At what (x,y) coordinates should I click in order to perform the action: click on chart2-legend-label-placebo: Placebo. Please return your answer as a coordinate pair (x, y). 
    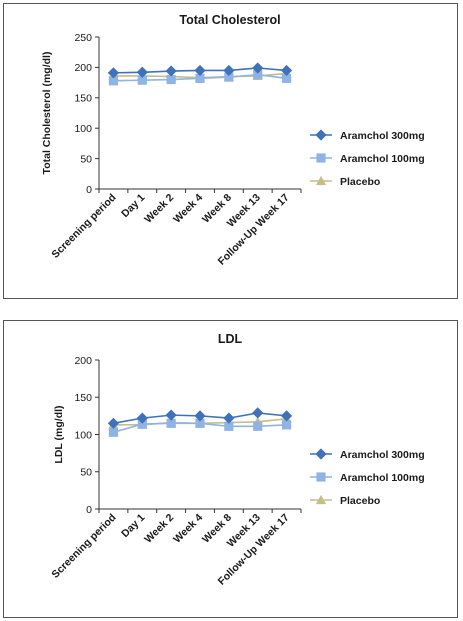
    Looking at the image, I should click on (360, 501).